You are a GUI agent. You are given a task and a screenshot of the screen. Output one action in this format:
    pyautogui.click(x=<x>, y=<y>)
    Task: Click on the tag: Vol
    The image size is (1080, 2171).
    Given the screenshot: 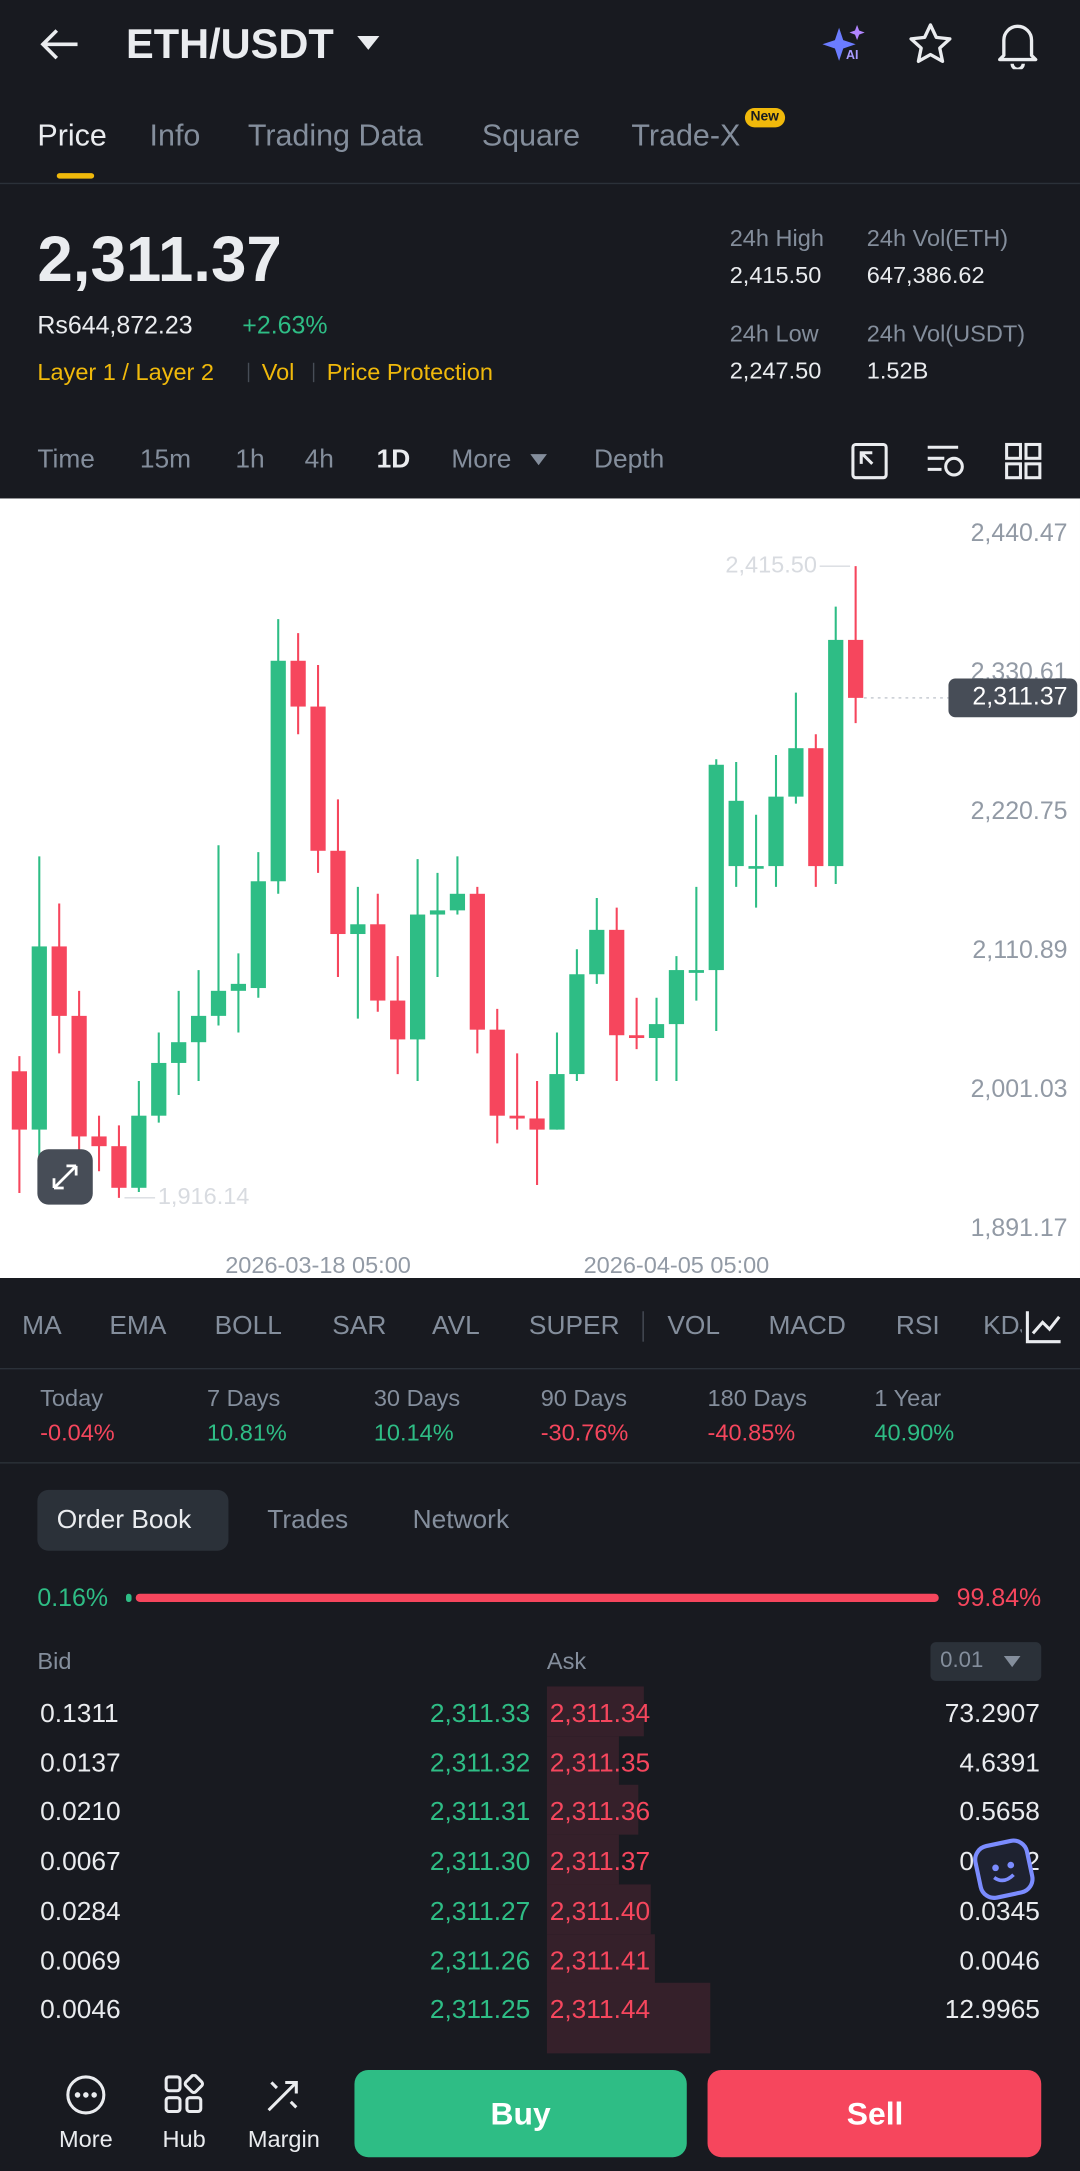 What is the action you would take?
    pyautogui.click(x=278, y=372)
    